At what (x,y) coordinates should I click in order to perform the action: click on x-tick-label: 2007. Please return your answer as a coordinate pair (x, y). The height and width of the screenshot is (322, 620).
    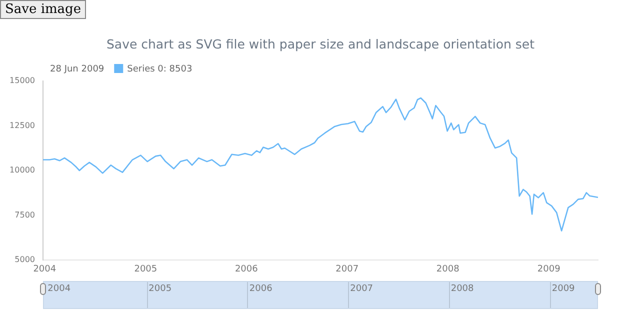
    Looking at the image, I should click on (347, 269).